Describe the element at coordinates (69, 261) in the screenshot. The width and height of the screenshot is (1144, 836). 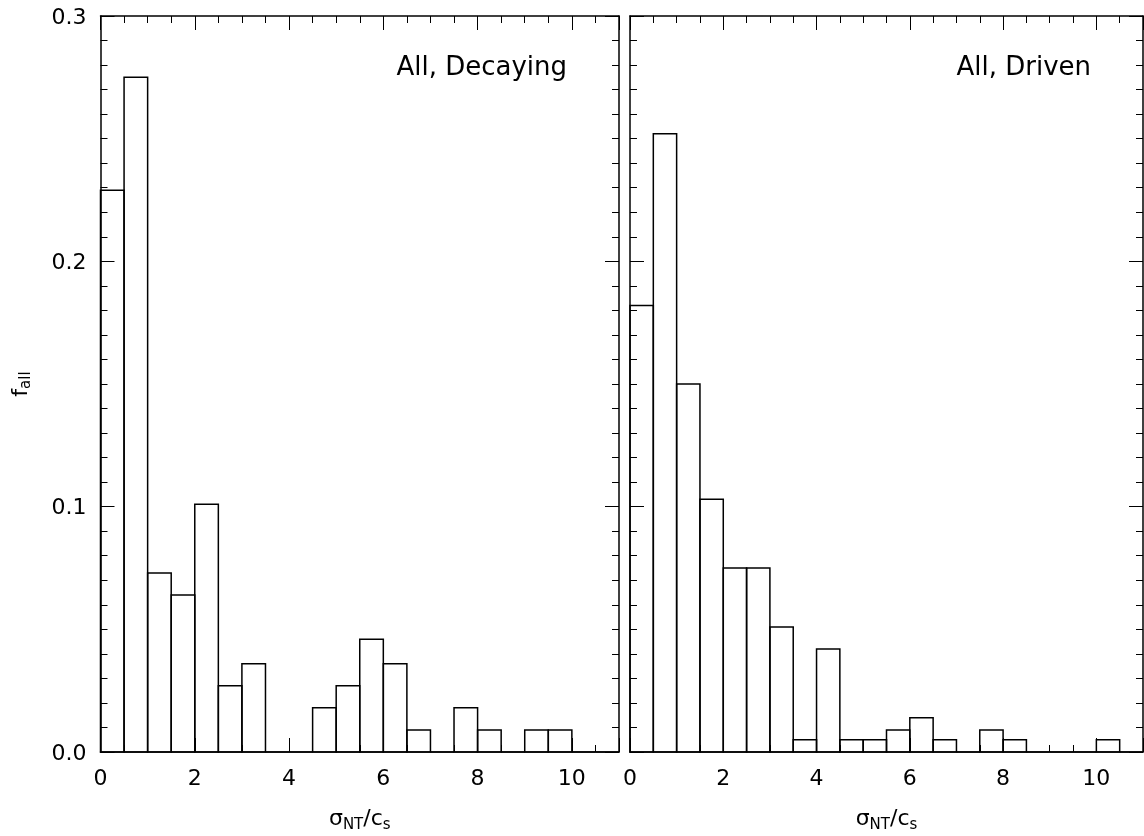
I see `y-tick-label: 0.2` at that location.